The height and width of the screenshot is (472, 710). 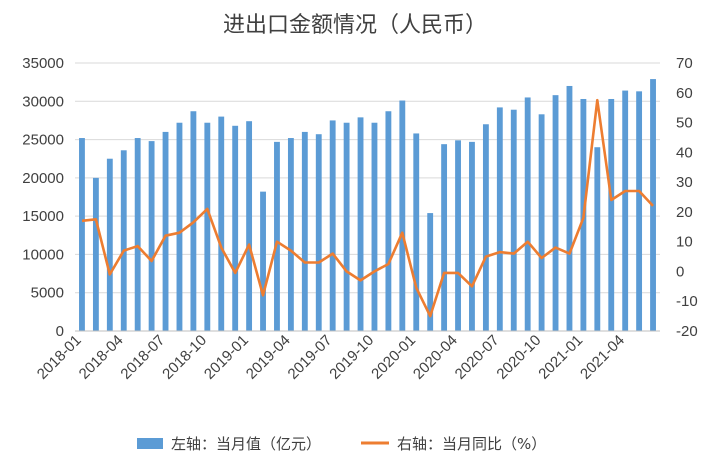 I want to click on y-right-tick-label: 30, so click(x=684, y=182).